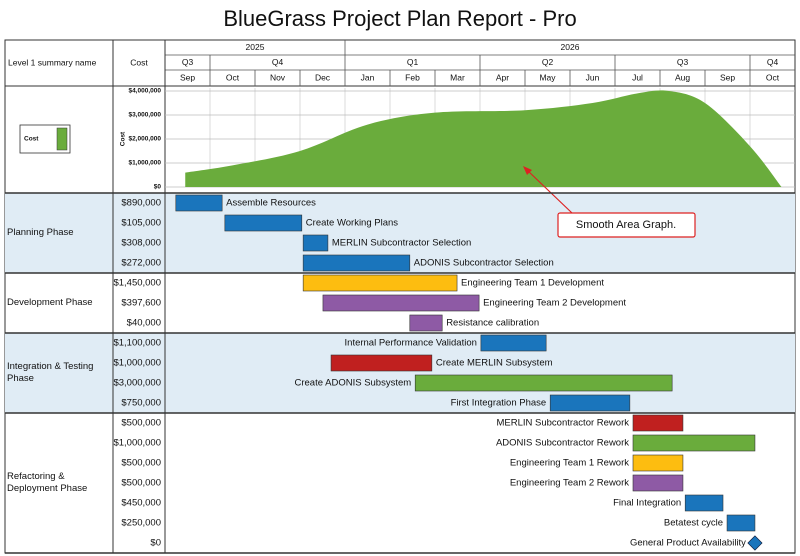 Image resolution: width=800 pixels, height=556 pixels. What do you see at coordinates (411, 343) in the screenshot?
I see `task-label: Internal Performance Validation` at bounding box center [411, 343].